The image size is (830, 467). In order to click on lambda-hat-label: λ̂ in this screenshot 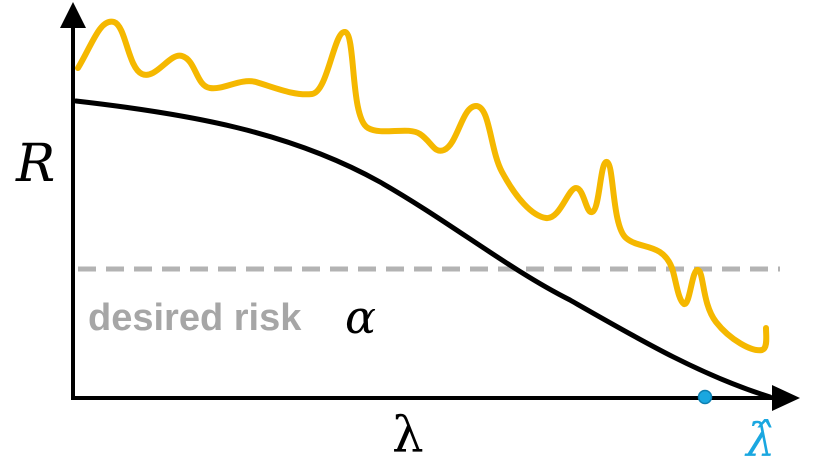, I will do `click(759, 440)`.